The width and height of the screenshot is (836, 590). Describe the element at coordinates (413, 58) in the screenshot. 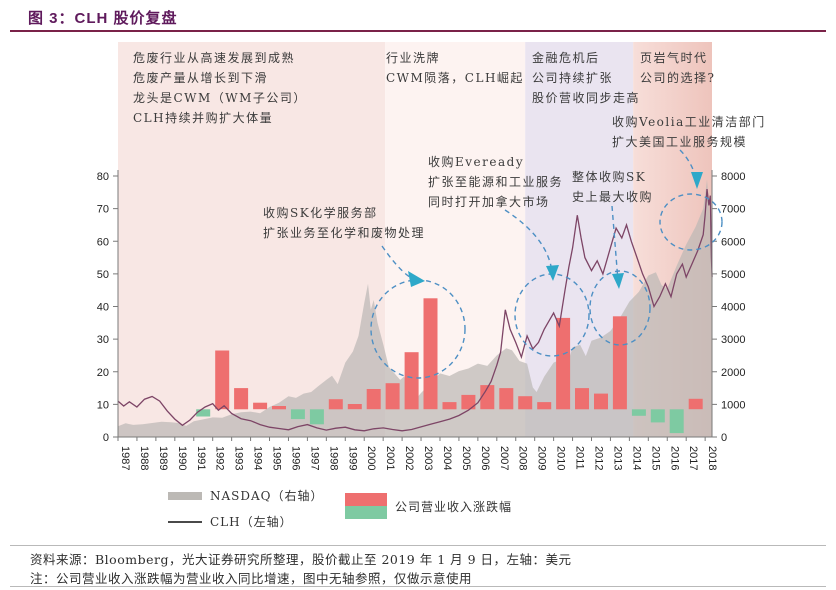

I see `annotation-line: 行业洗牌` at that location.